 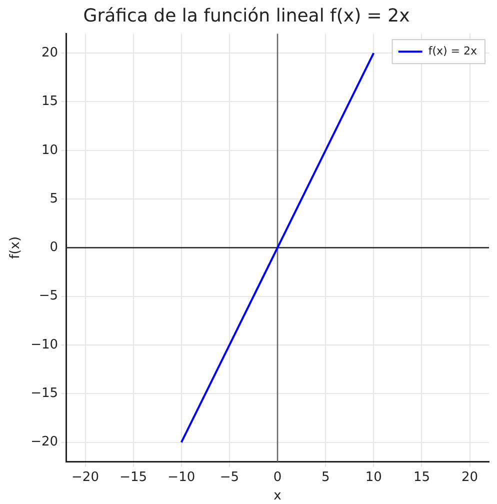 What do you see at coordinates (54, 198) in the screenshot?
I see `y-tick-label: 5` at bounding box center [54, 198].